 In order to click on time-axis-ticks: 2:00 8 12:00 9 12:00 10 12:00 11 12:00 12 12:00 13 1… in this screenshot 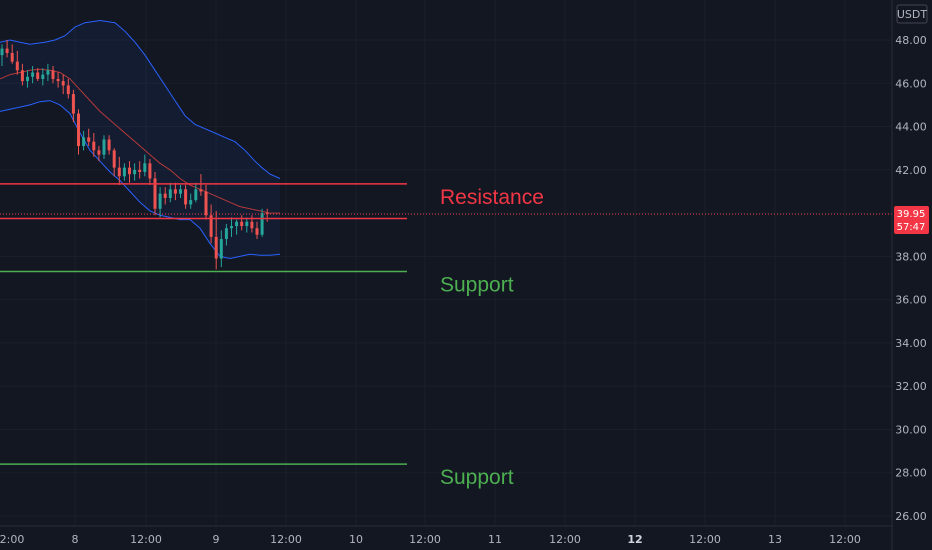, I will do `click(430, 539)`.